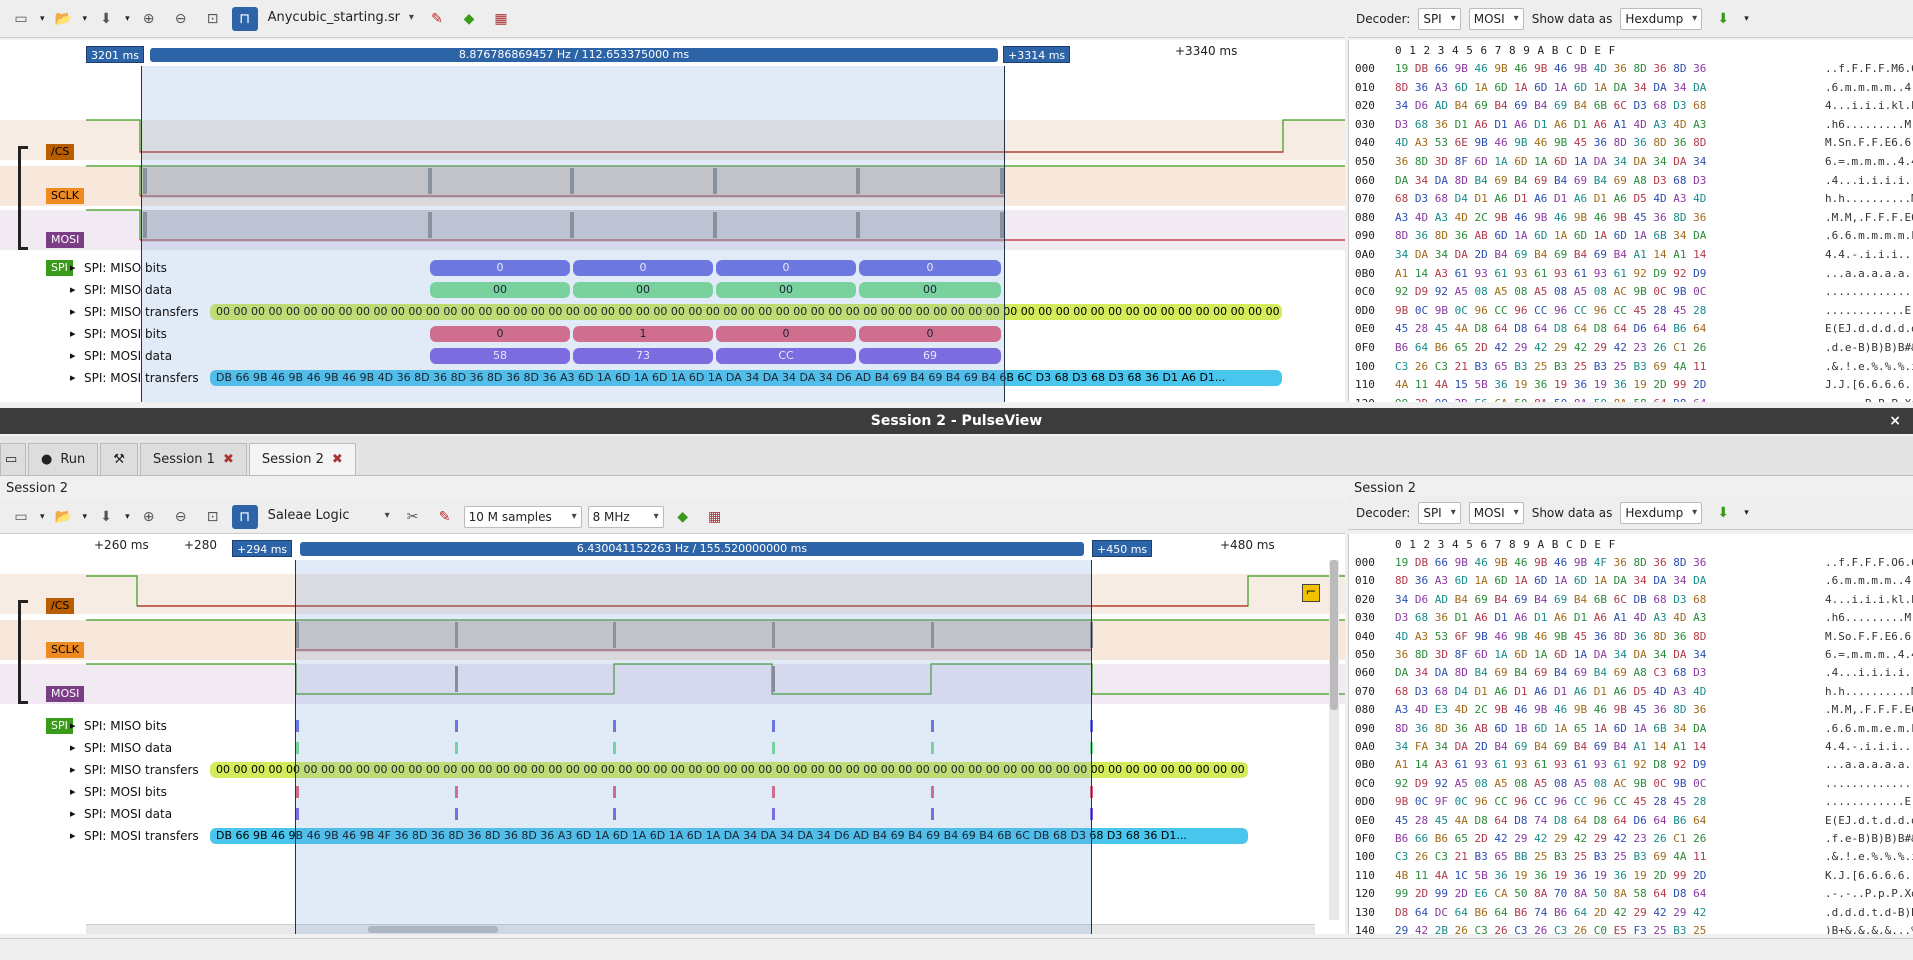  I want to click on hex-byte: 4D, so click(1424, 217).